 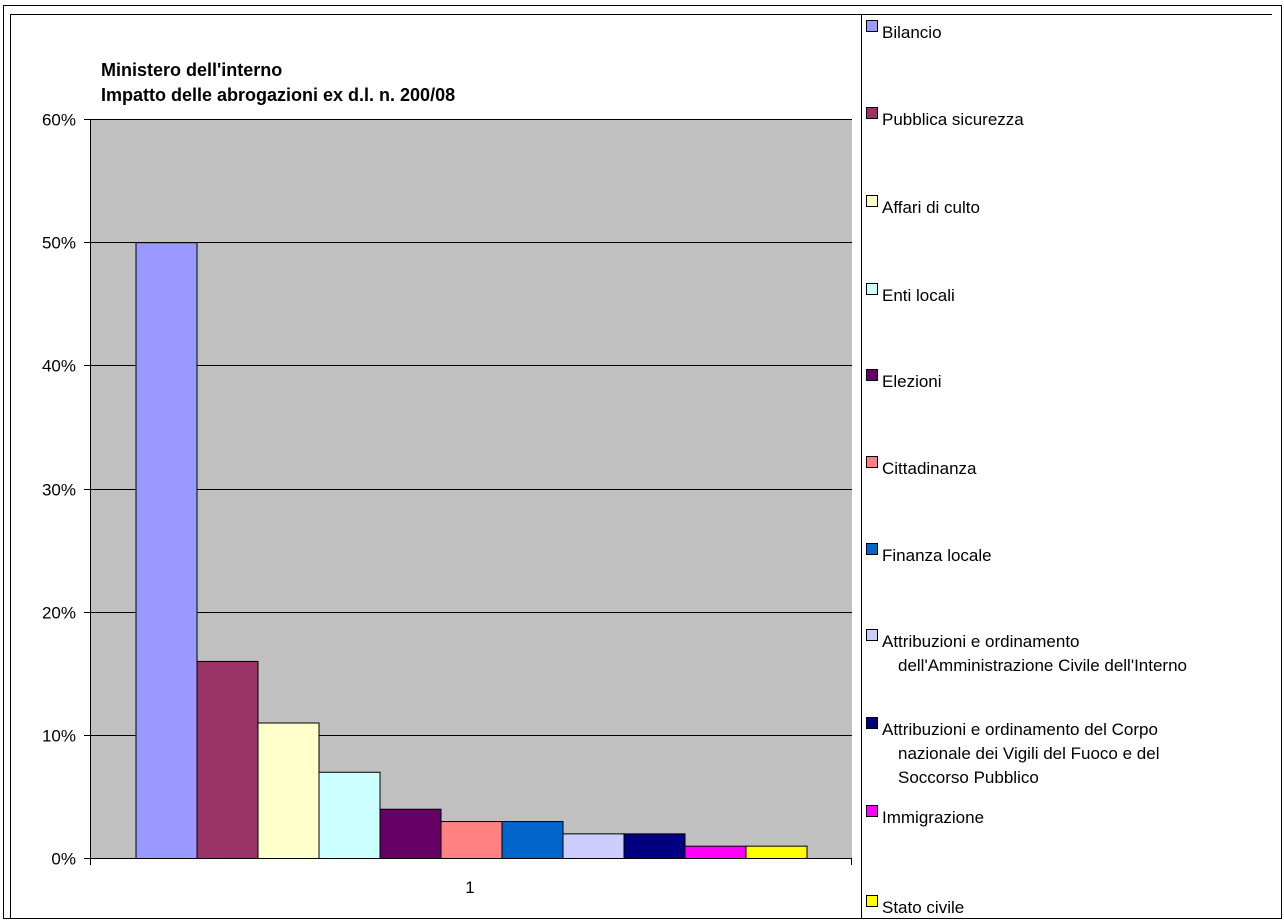 What do you see at coordinates (59, 243) in the screenshot?
I see `y-tick-label: 50%` at bounding box center [59, 243].